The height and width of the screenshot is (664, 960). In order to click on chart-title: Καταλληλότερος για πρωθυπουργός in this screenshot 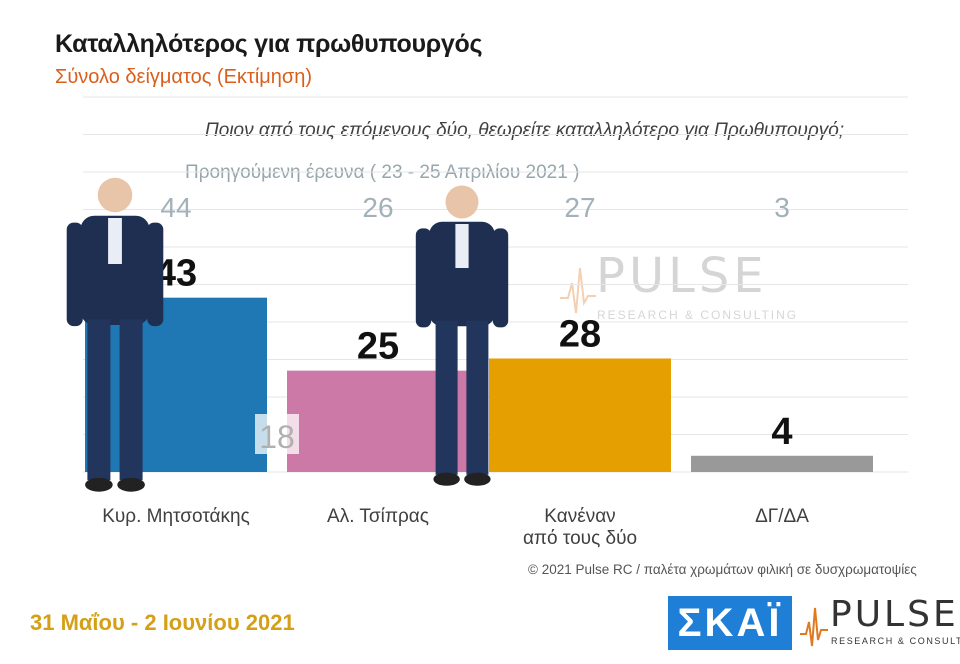, I will do `click(269, 44)`.